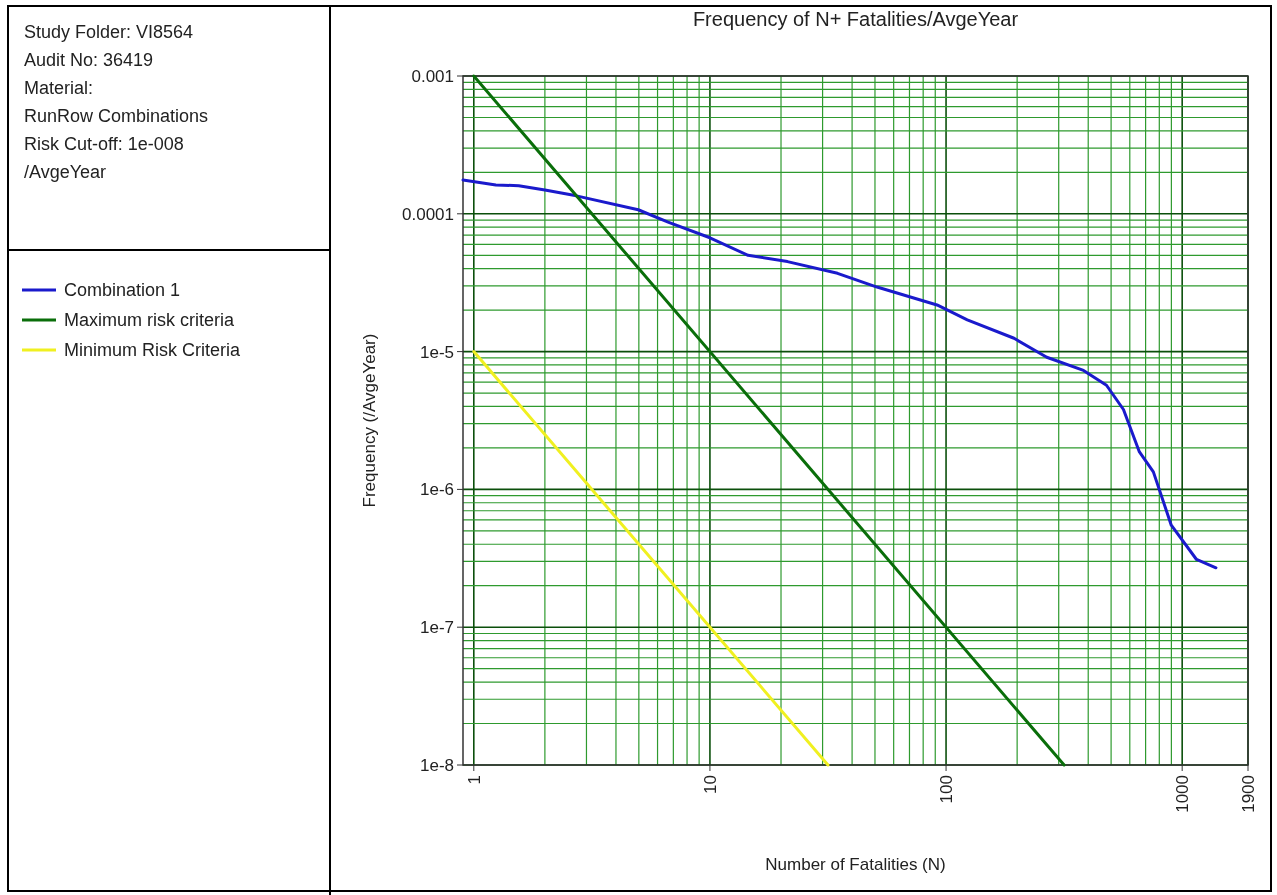 The width and height of the screenshot is (1277, 895). What do you see at coordinates (436, 765) in the screenshot?
I see `y-tick-label: 1e-8` at bounding box center [436, 765].